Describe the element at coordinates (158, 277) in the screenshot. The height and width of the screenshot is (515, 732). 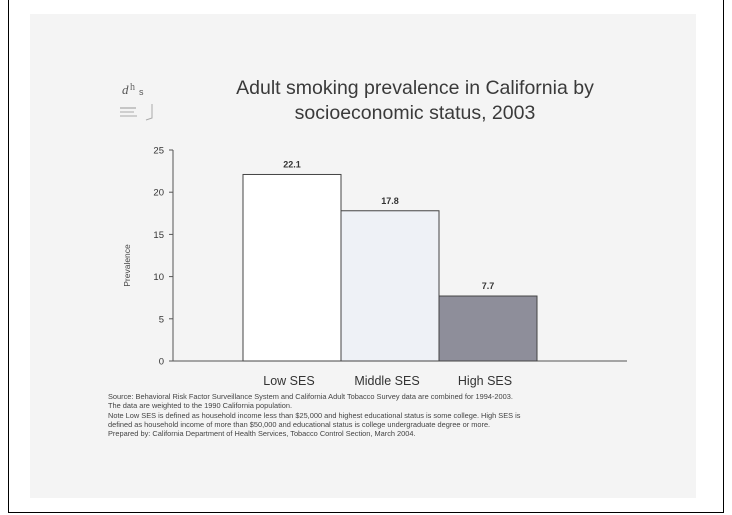
I see `y-tick-label-10: 10` at that location.